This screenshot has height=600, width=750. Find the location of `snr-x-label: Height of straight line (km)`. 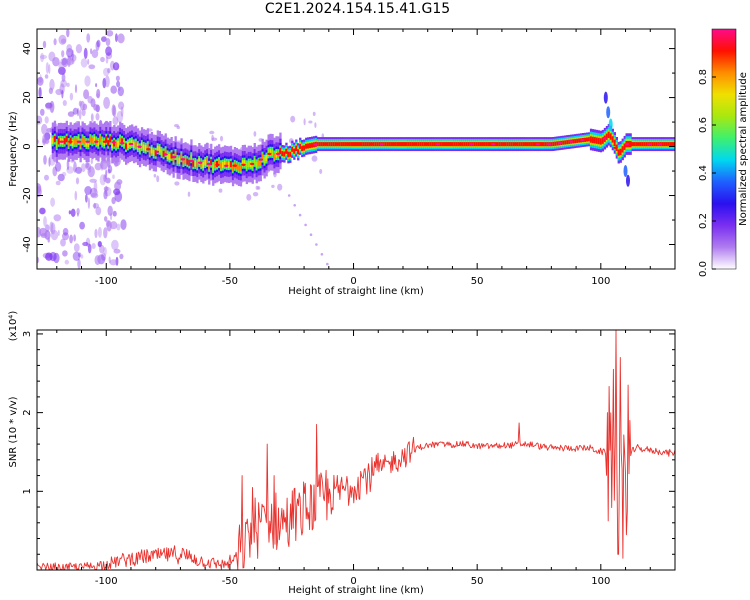

snr-x-label: Height of straight line (km) is located at coordinates (356, 590).